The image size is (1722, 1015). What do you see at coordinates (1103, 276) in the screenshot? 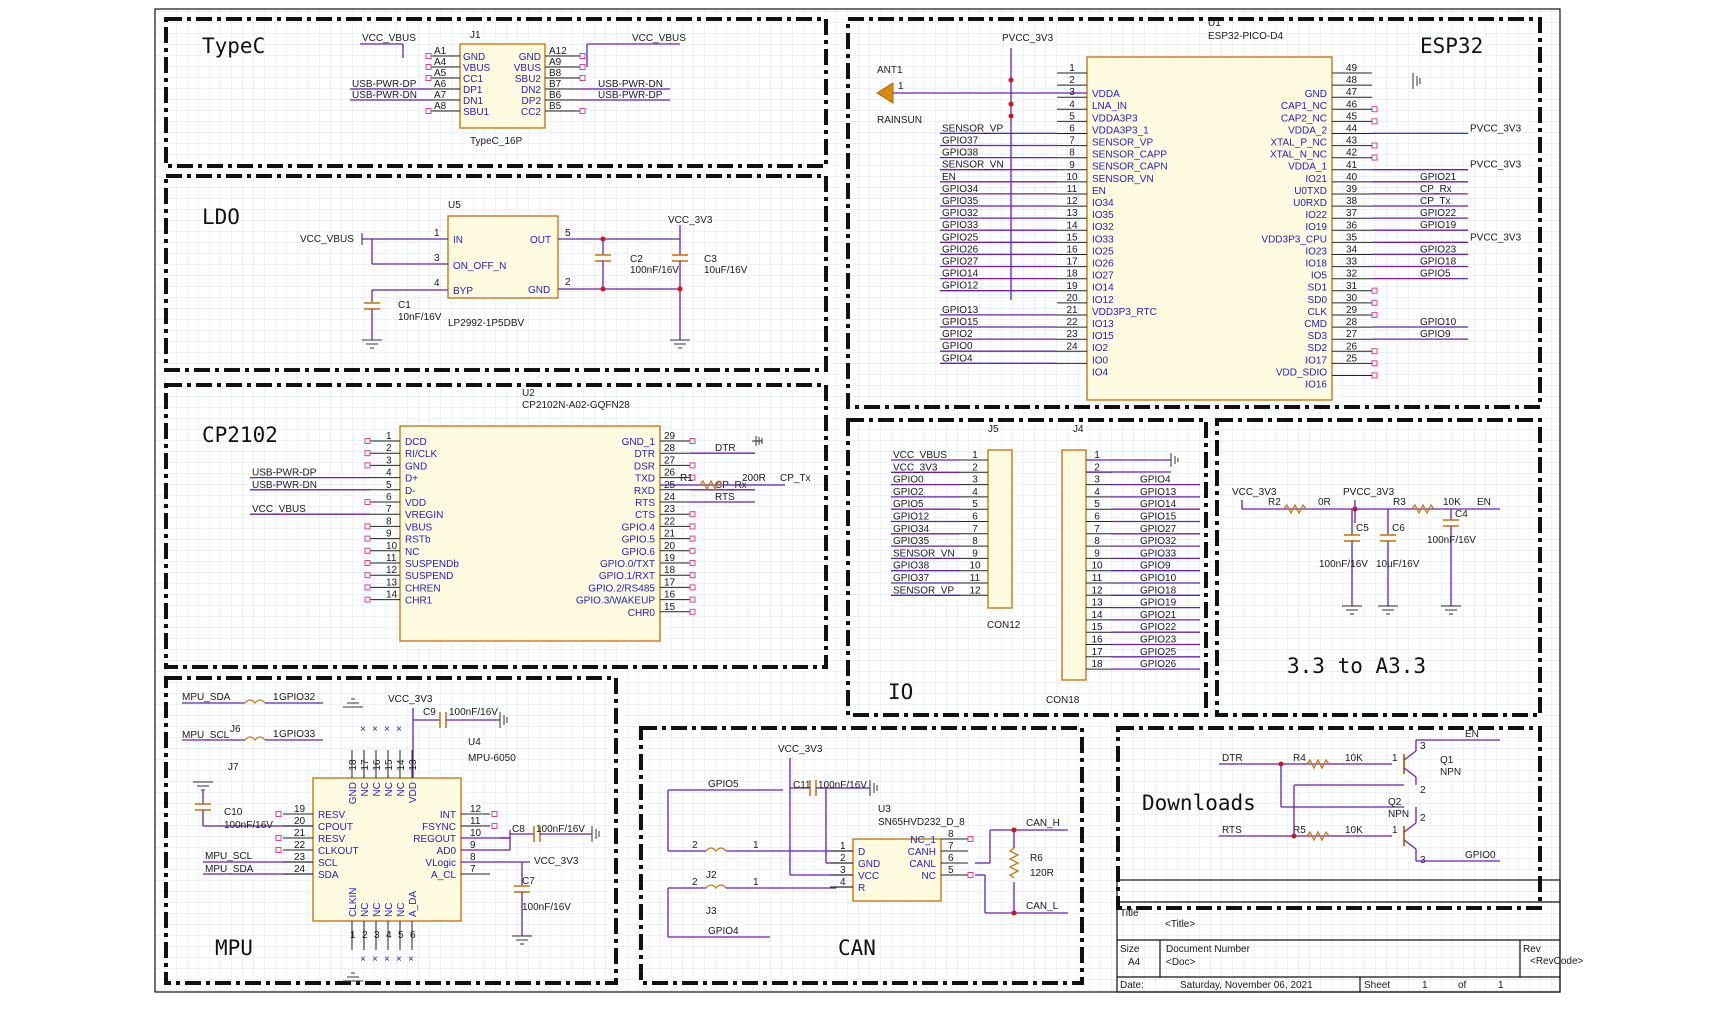
I see `pin-name: IO27` at bounding box center [1103, 276].